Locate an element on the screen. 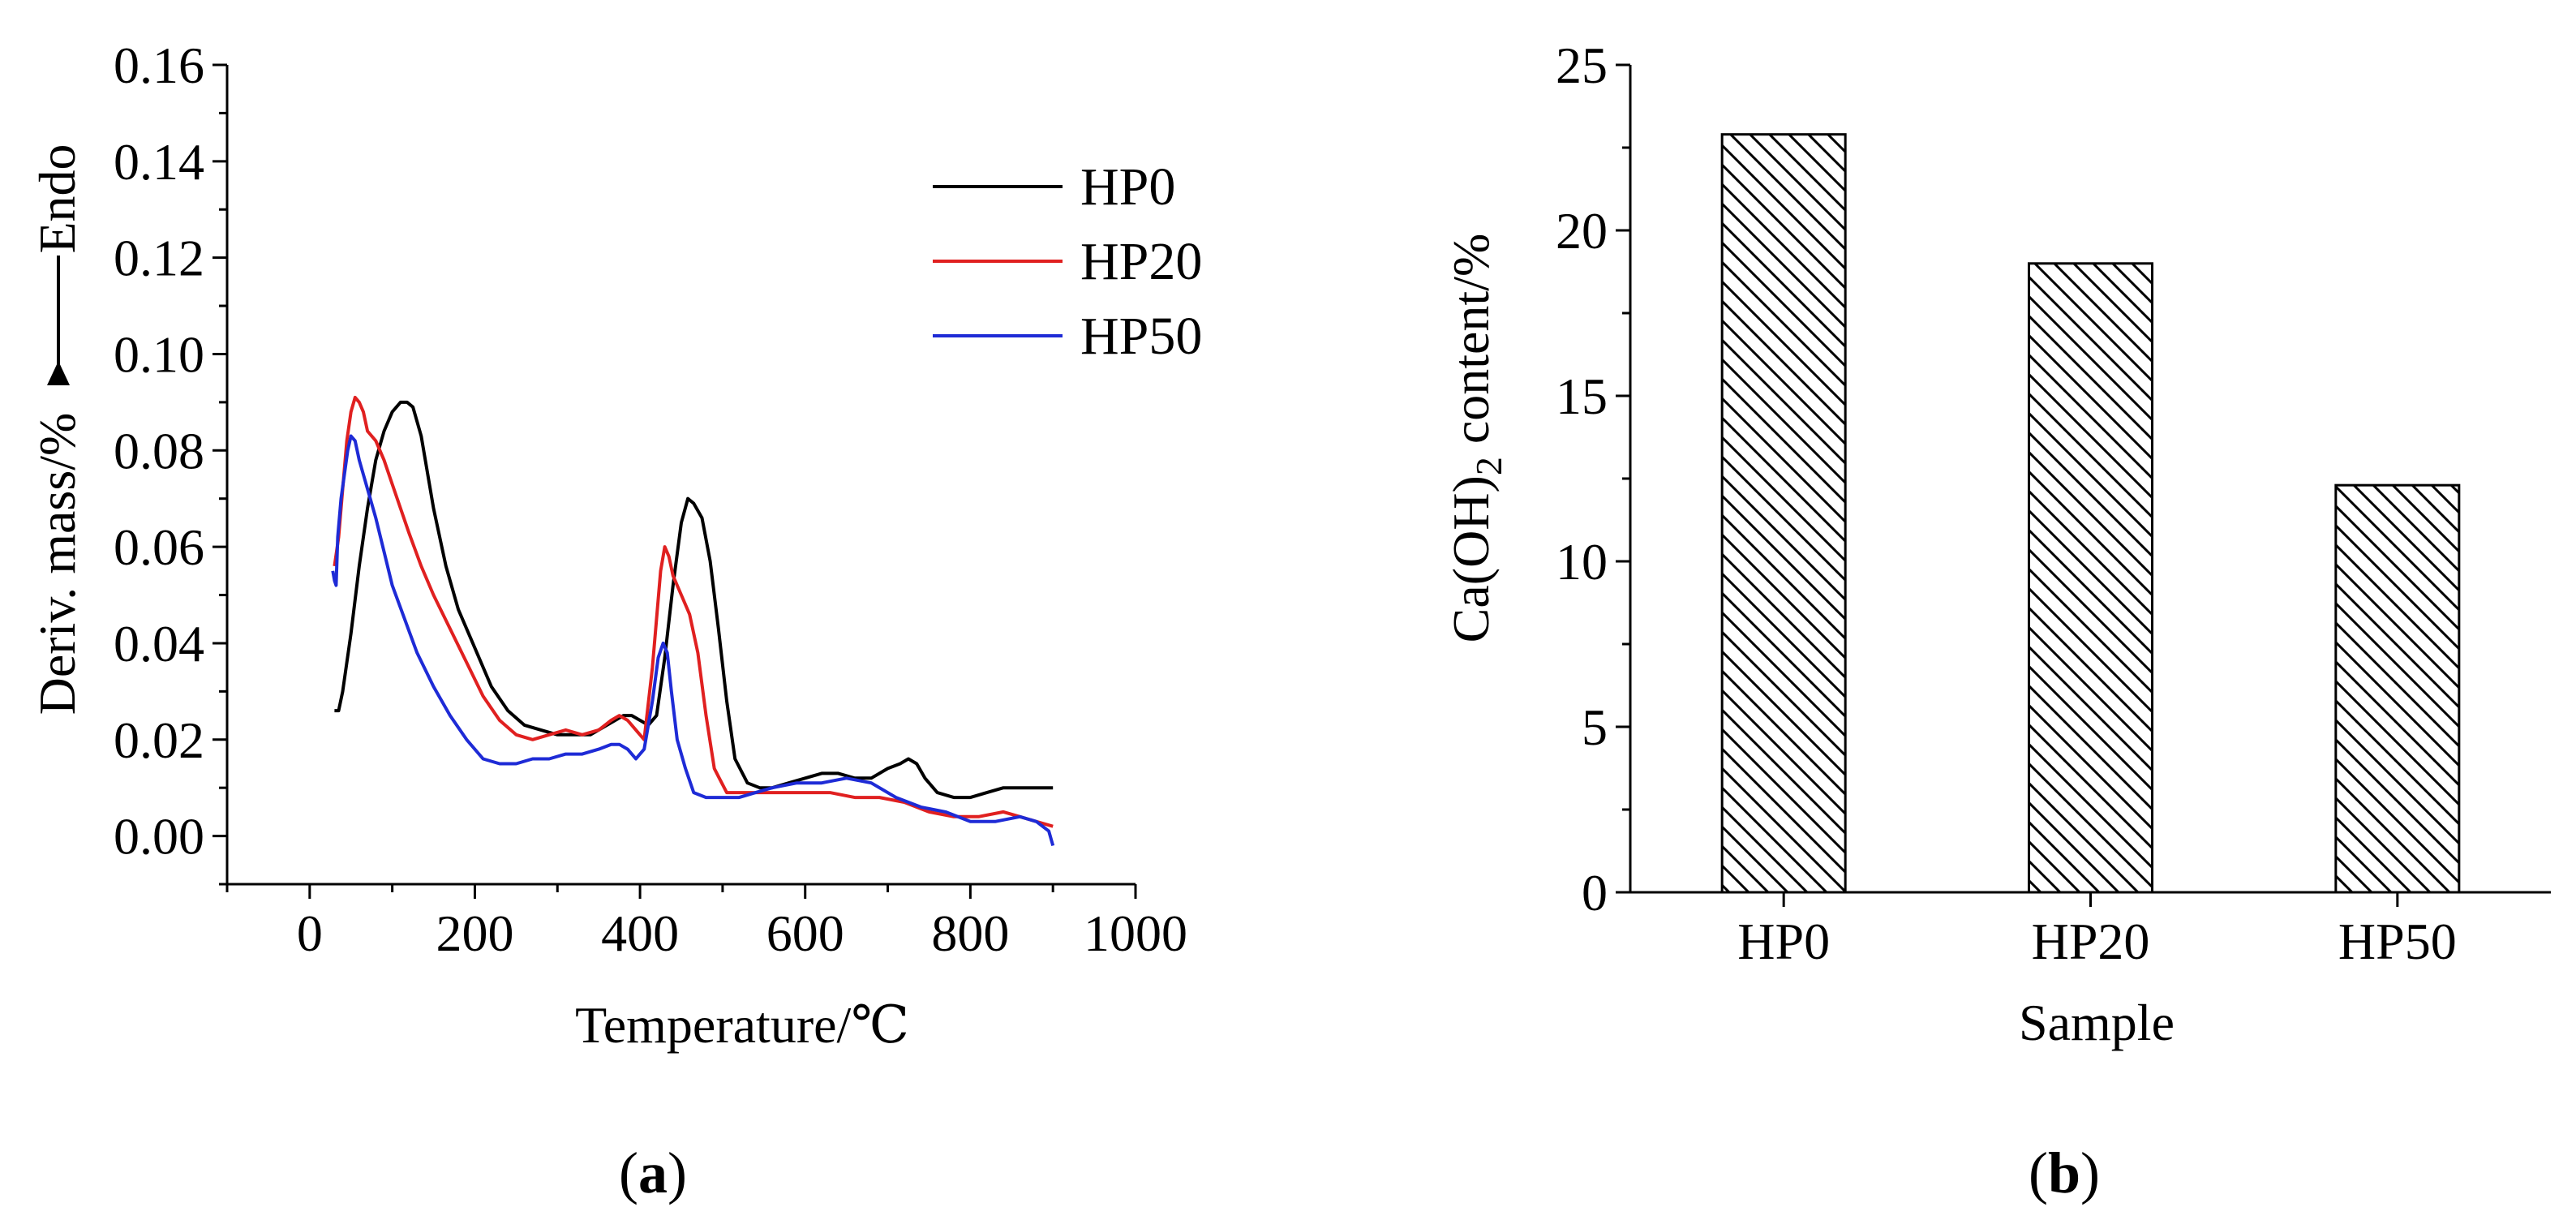  chart-a-y-axis-title-group: Deriv. mass/% Endo is located at coordinates (57, 430).